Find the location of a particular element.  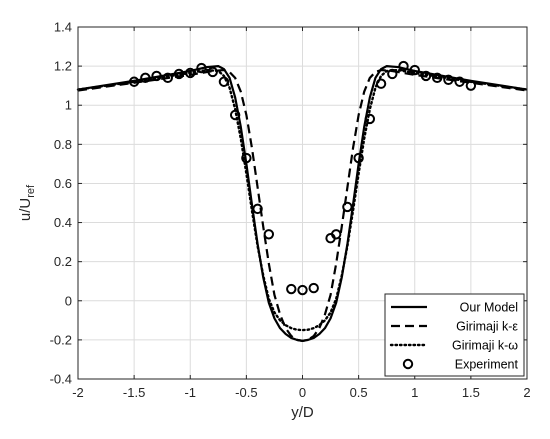

y-tick-label: 0.8 is located at coordinates (63, 144).